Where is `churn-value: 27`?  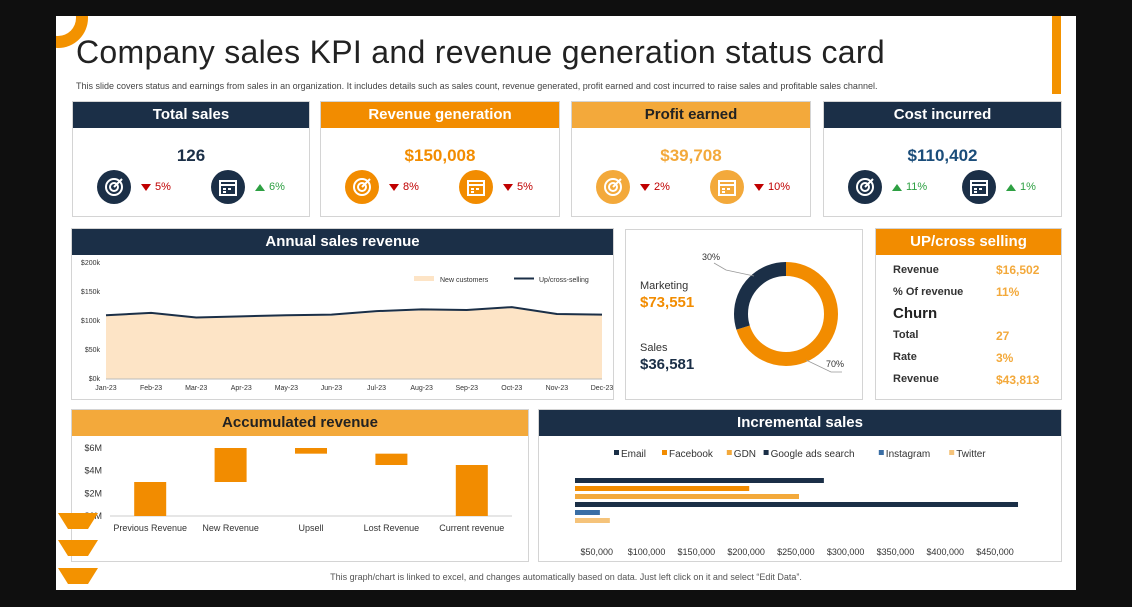
churn-value: 27 is located at coordinates (1003, 336).